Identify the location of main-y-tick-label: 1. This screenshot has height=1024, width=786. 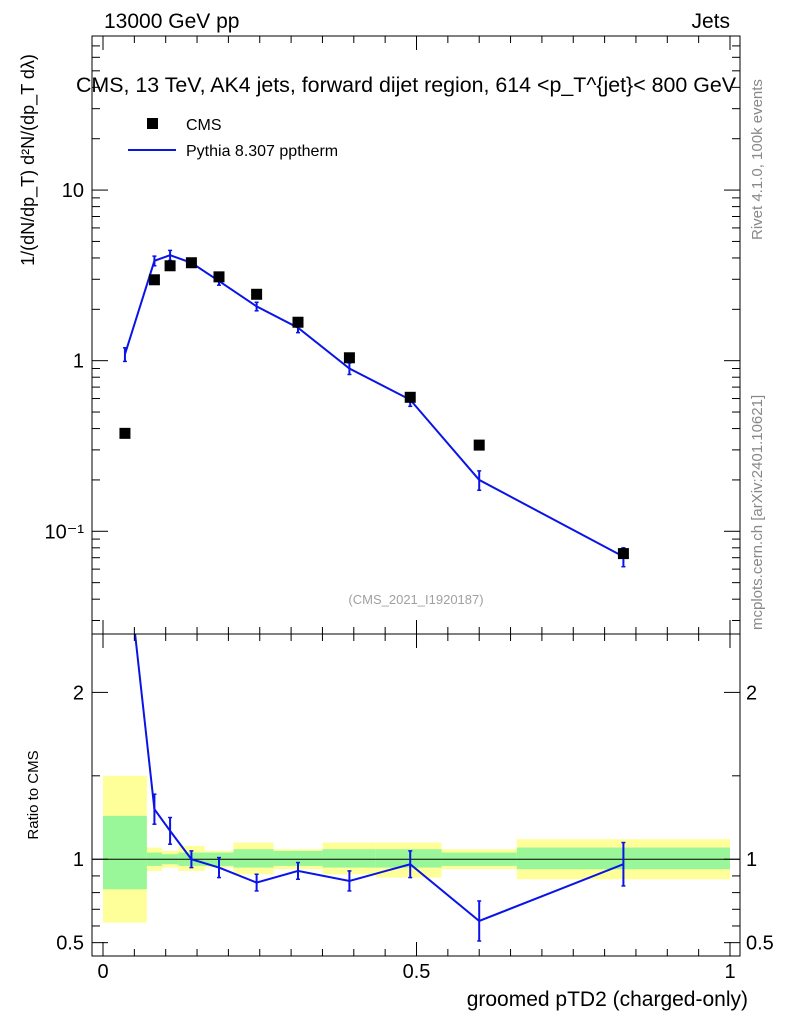
(78, 362).